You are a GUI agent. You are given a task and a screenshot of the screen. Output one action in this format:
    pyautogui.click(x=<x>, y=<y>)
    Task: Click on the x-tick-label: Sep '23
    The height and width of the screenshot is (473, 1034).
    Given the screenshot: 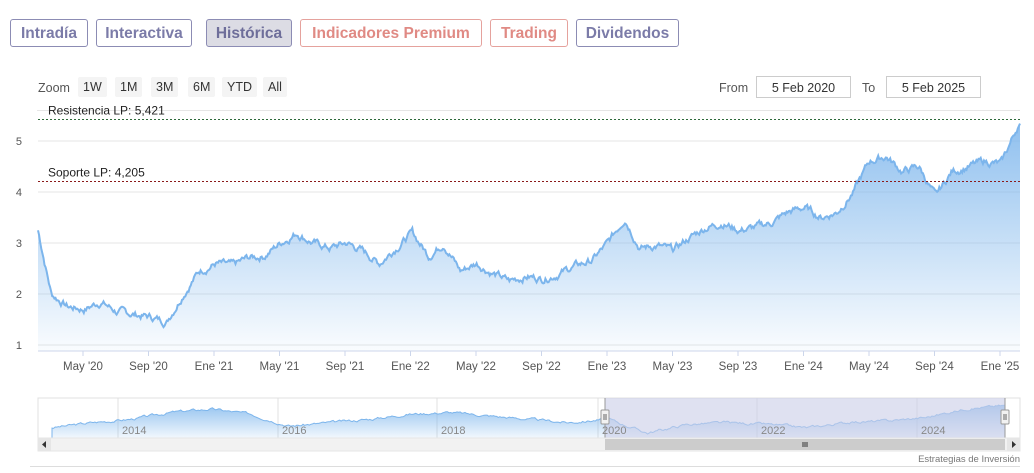 What is the action you would take?
    pyautogui.click(x=738, y=367)
    